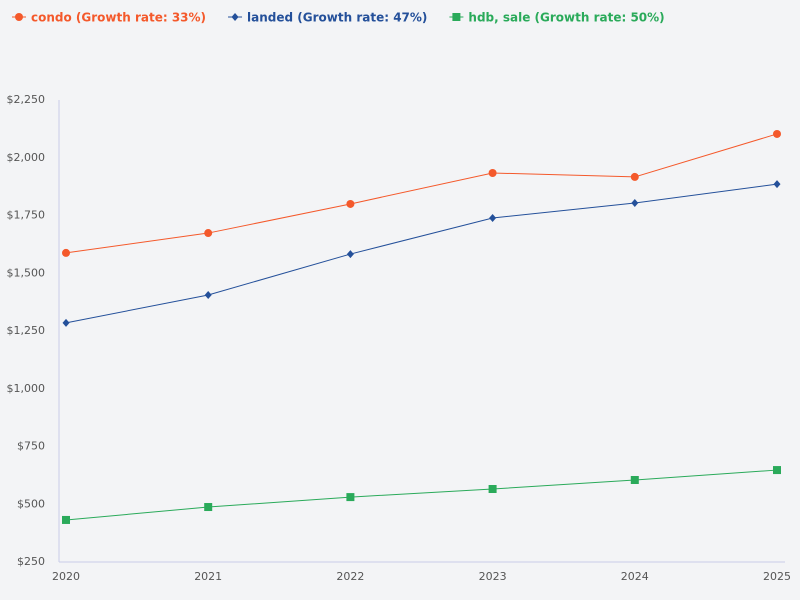 Image resolution: width=800 pixels, height=600 pixels. I want to click on y-tick-label: $1,000, so click(26, 388).